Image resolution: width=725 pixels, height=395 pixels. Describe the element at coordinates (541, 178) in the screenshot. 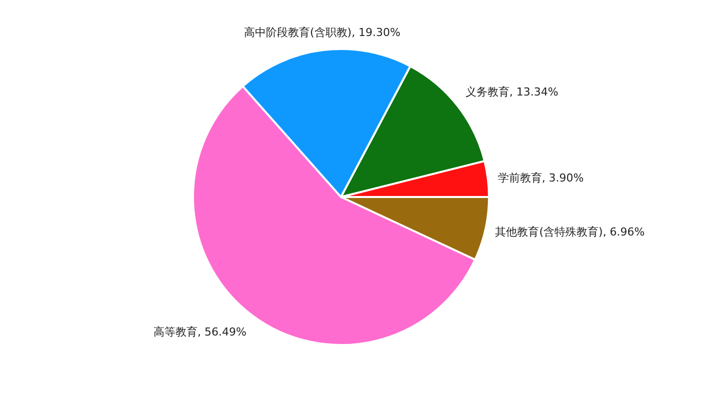

I see `slice-label: 学前教育, 3.90%` at that location.